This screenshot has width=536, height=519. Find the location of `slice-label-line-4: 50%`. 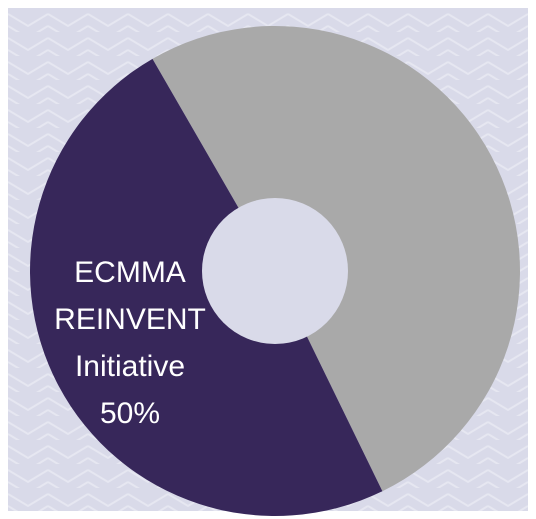

slice-label-line-4: 50% is located at coordinates (130, 413).